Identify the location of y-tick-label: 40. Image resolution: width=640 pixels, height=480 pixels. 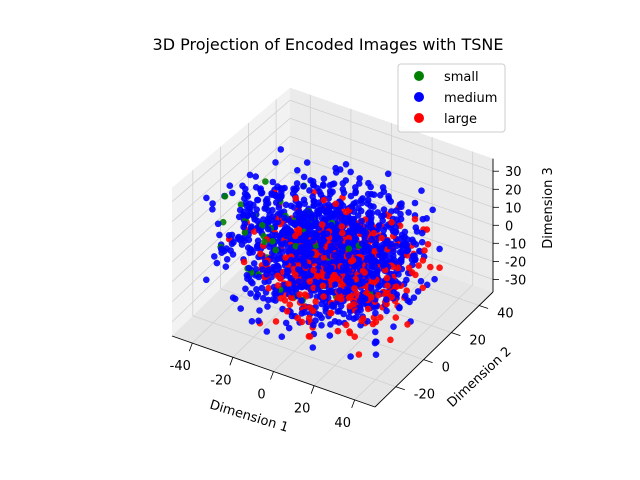
(505, 314).